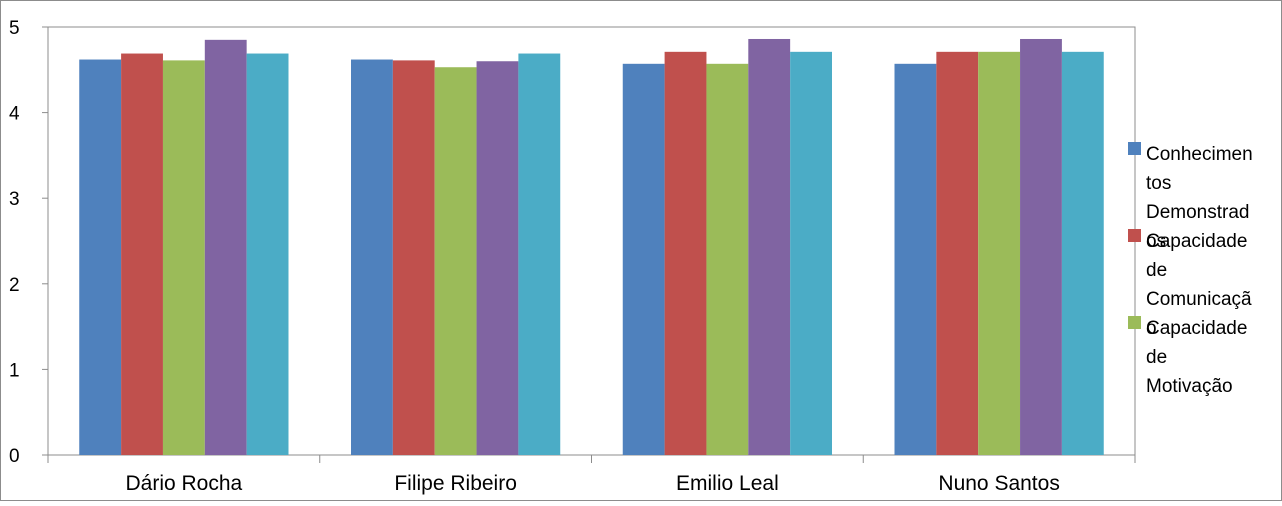 The image size is (1282, 506). What do you see at coordinates (1156, 241) in the screenshot?
I see `legend-label: os` at bounding box center [1156, 241].